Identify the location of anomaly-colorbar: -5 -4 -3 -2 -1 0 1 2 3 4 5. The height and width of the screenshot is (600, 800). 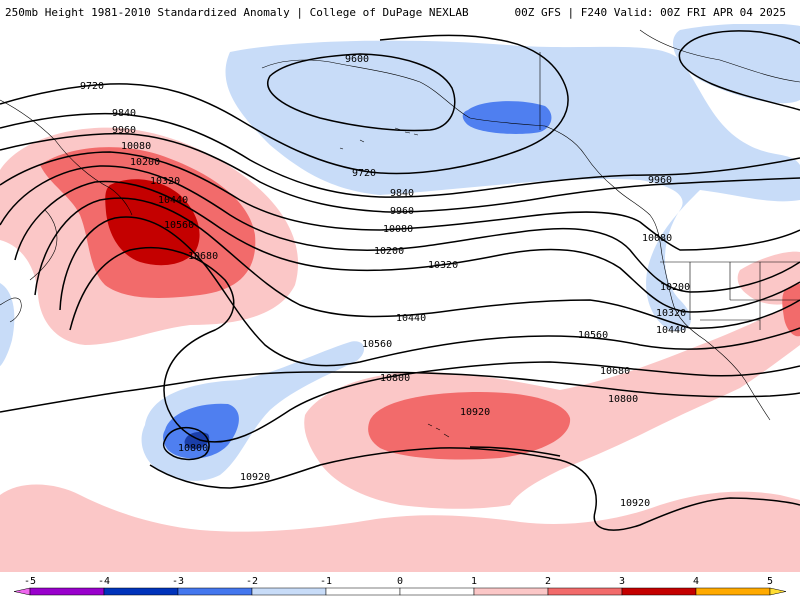
(400, 586).